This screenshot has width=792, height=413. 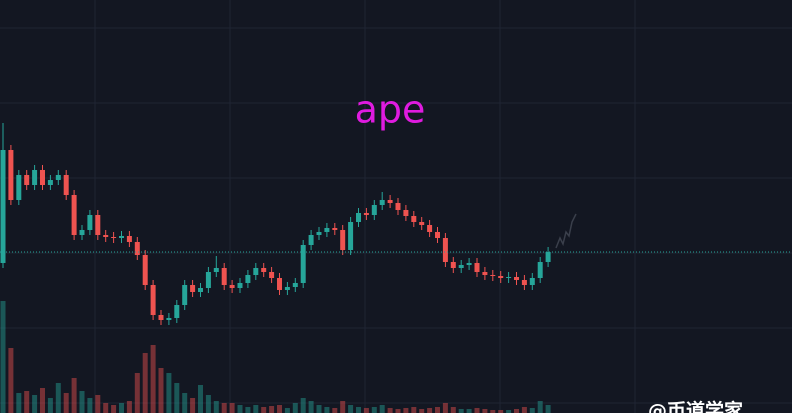 What do you see at coordinates (390, 110) in the screenshot?
I see `chart-title: ape` at bounding box center [390, 110].